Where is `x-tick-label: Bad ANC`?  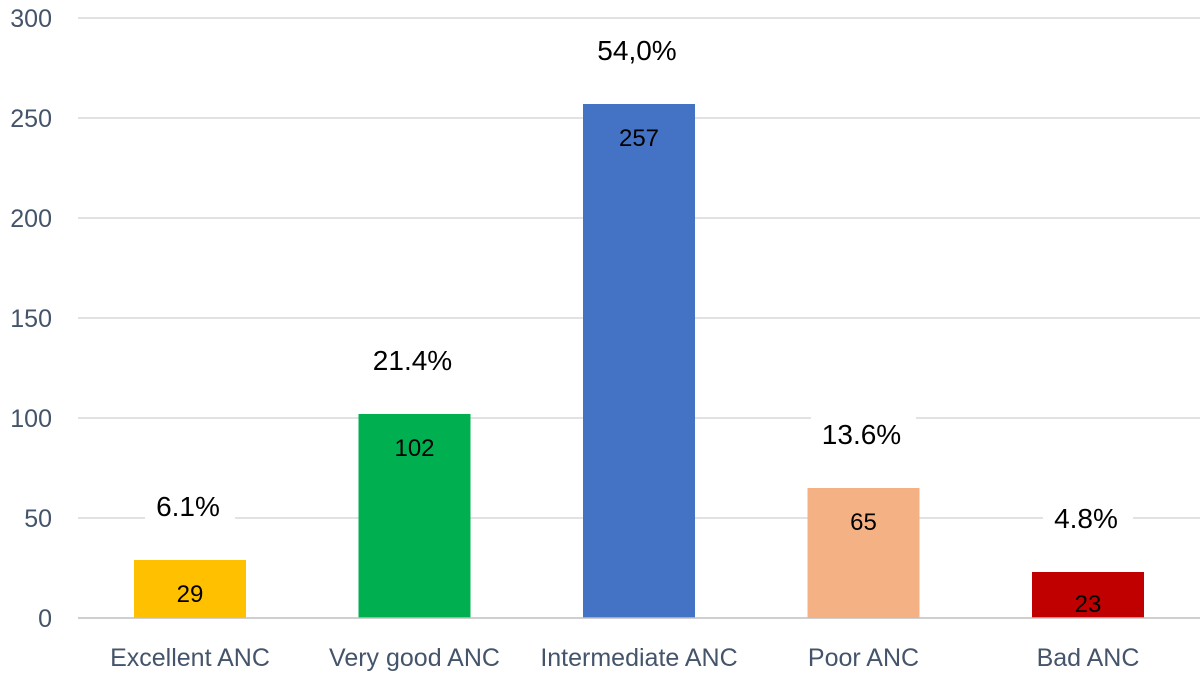 x-tick-label: Bad ANC is located at coordinates (1088, 658).